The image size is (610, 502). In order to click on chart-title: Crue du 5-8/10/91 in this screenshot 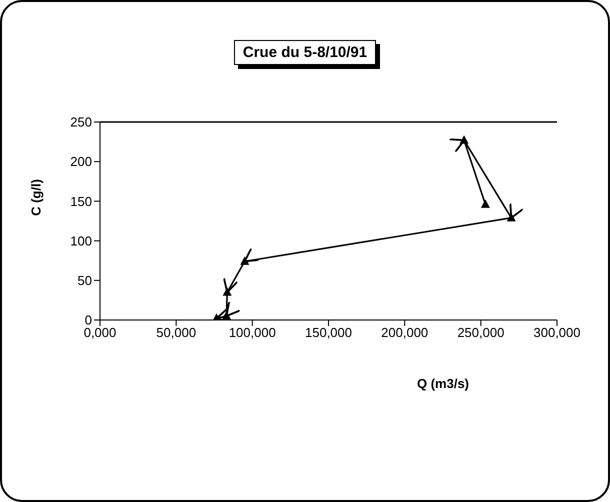, I will do `click(305, 52)`.